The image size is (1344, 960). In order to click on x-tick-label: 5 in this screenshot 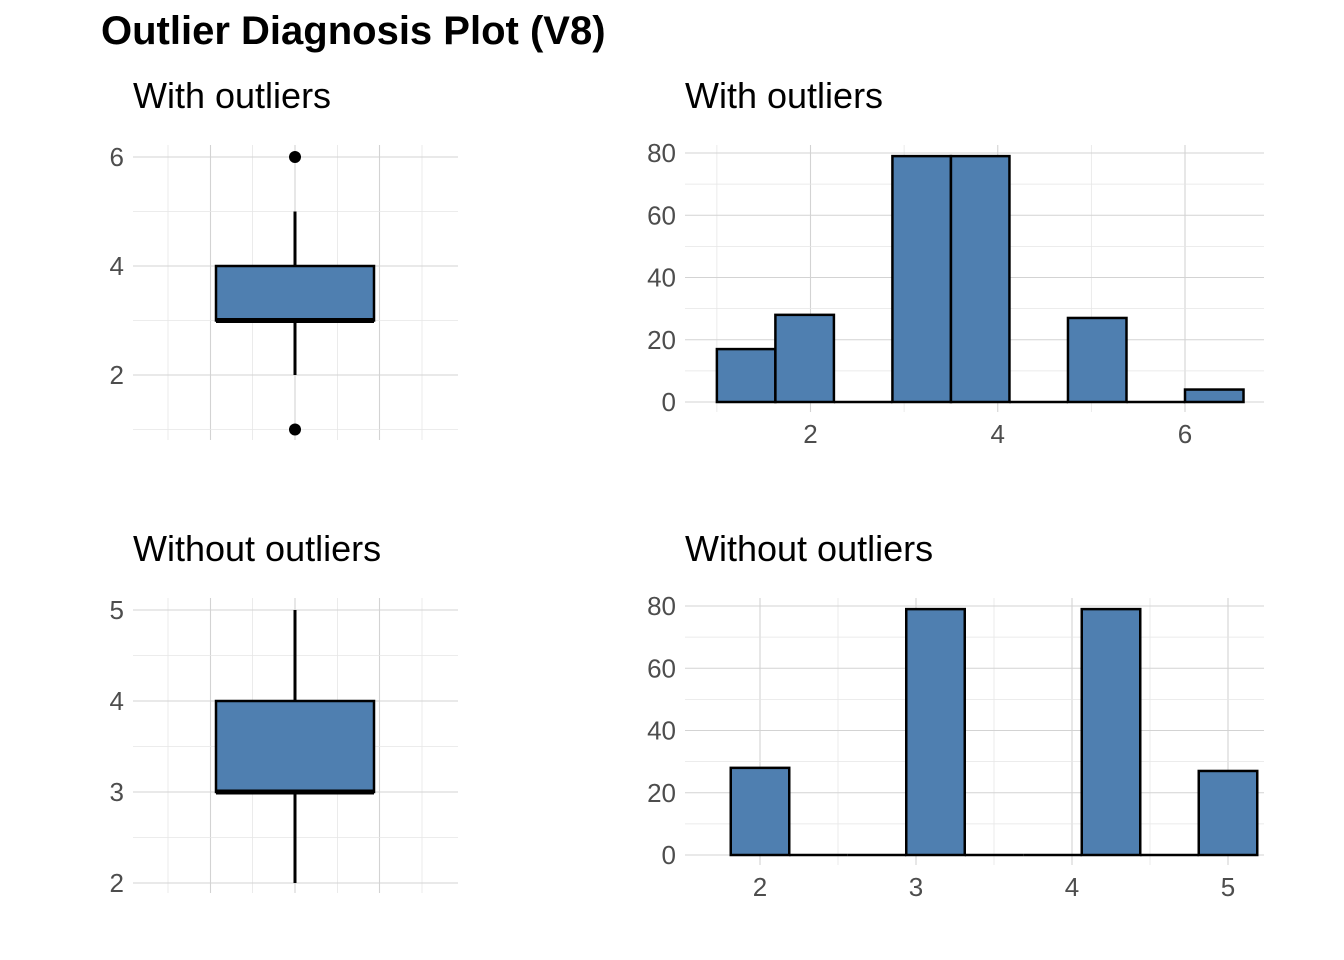, I will do `click(1228, 887)`.